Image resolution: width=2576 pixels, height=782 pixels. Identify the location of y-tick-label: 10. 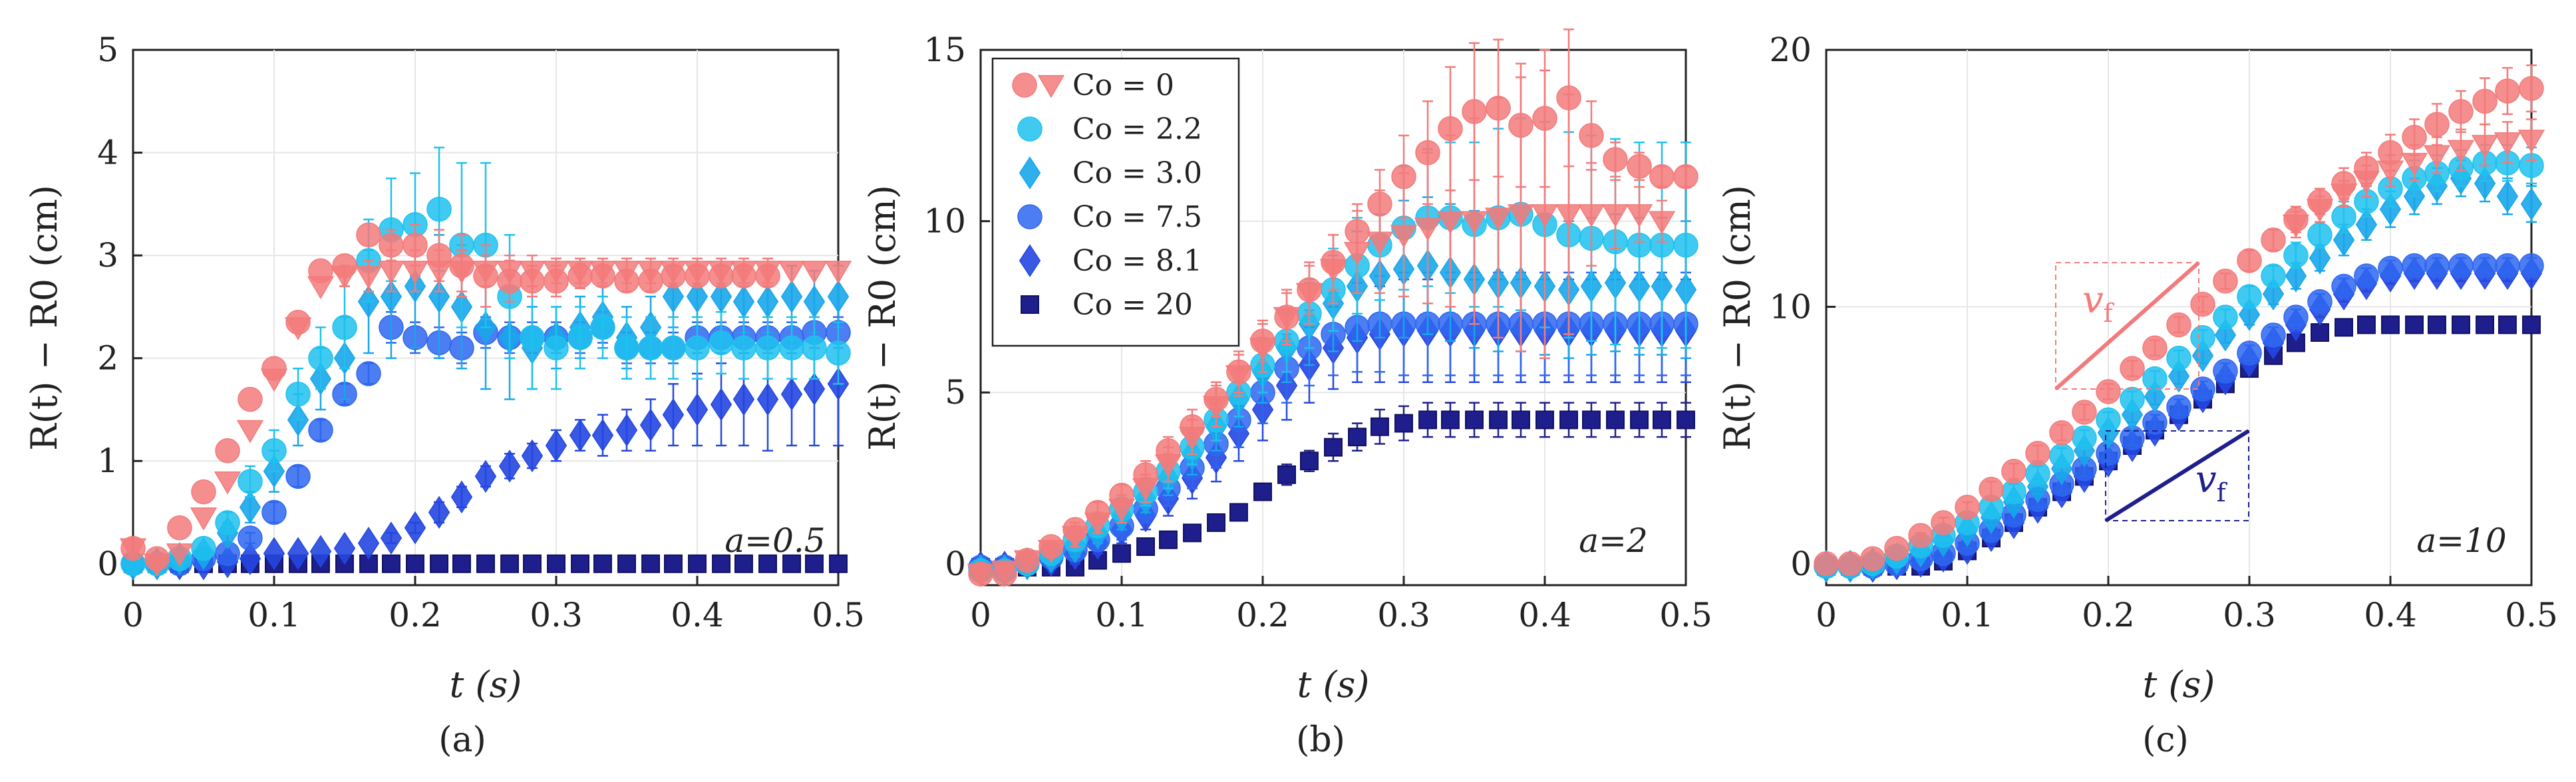
(1790, 306).